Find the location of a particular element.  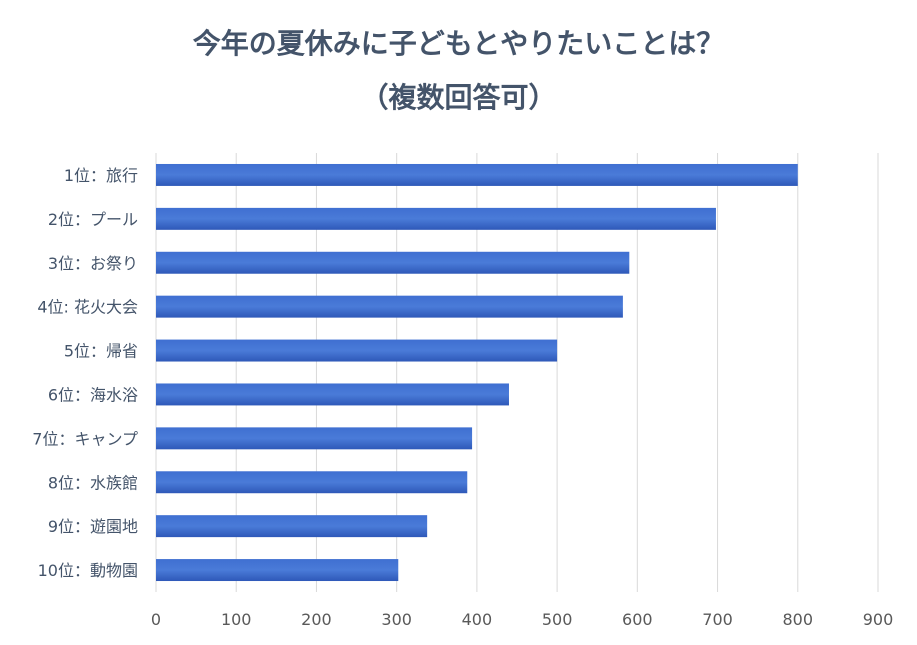

x-tick-label: 800 is located at coordinates (798, 619).